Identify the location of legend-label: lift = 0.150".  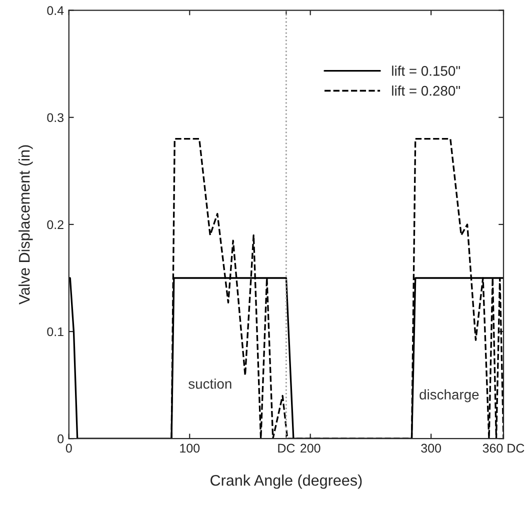
(426, 71).